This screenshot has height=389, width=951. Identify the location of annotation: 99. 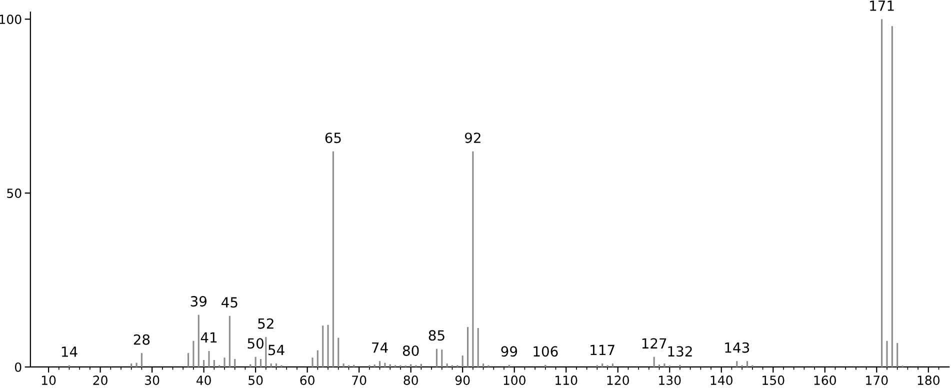
(509, 351).